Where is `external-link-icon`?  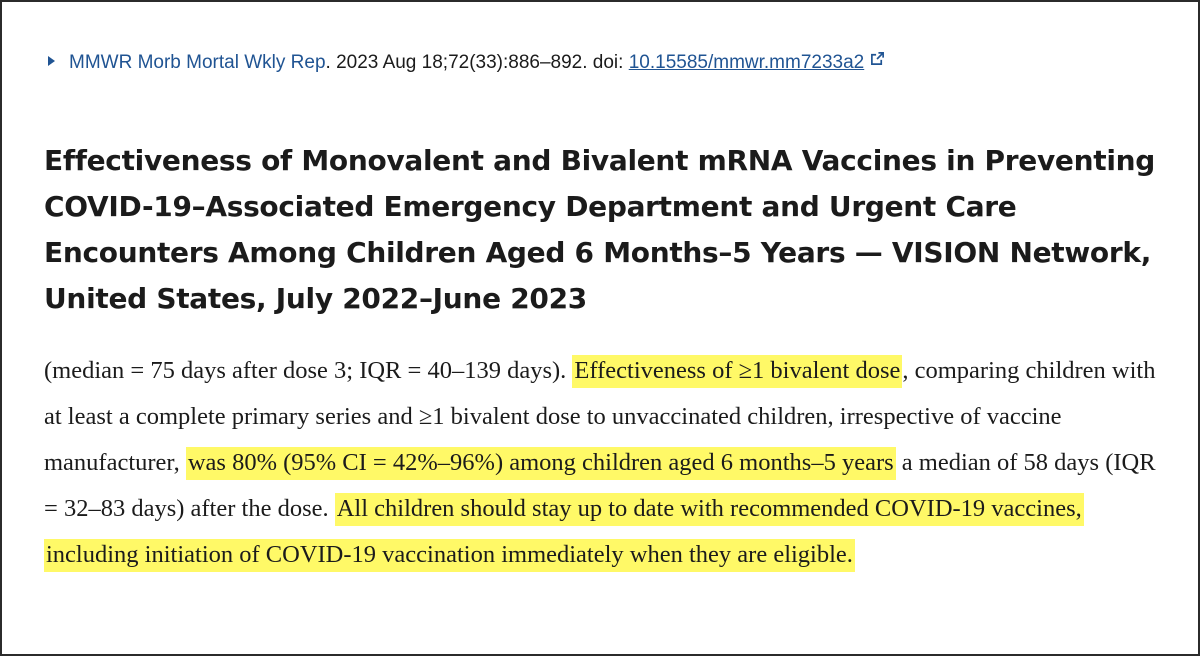
external-link-icon is located at coordinates (877, 61).